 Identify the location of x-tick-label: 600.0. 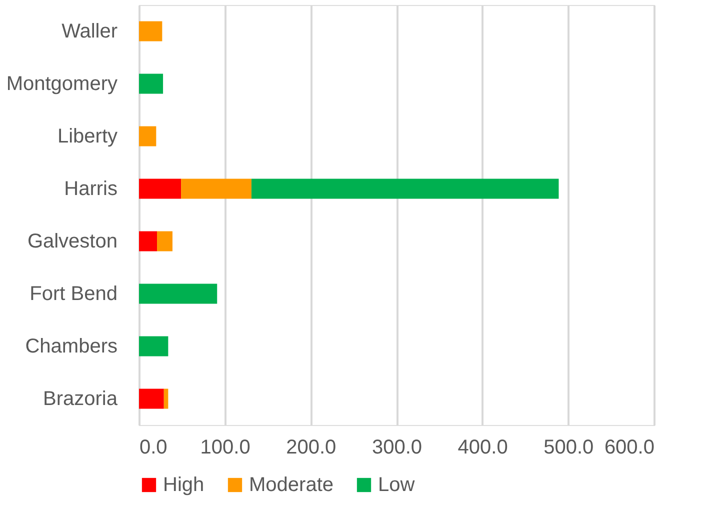
(629, 447).